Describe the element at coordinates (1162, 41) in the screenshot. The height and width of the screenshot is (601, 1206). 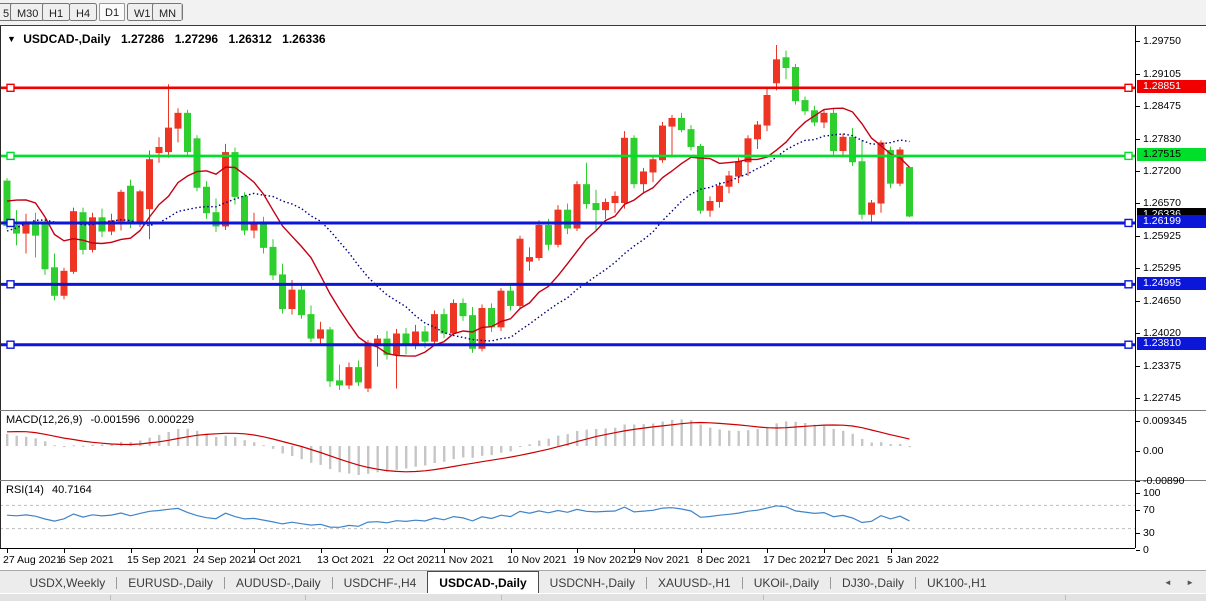
I see `price-axis-label: 1.29750` at that location.